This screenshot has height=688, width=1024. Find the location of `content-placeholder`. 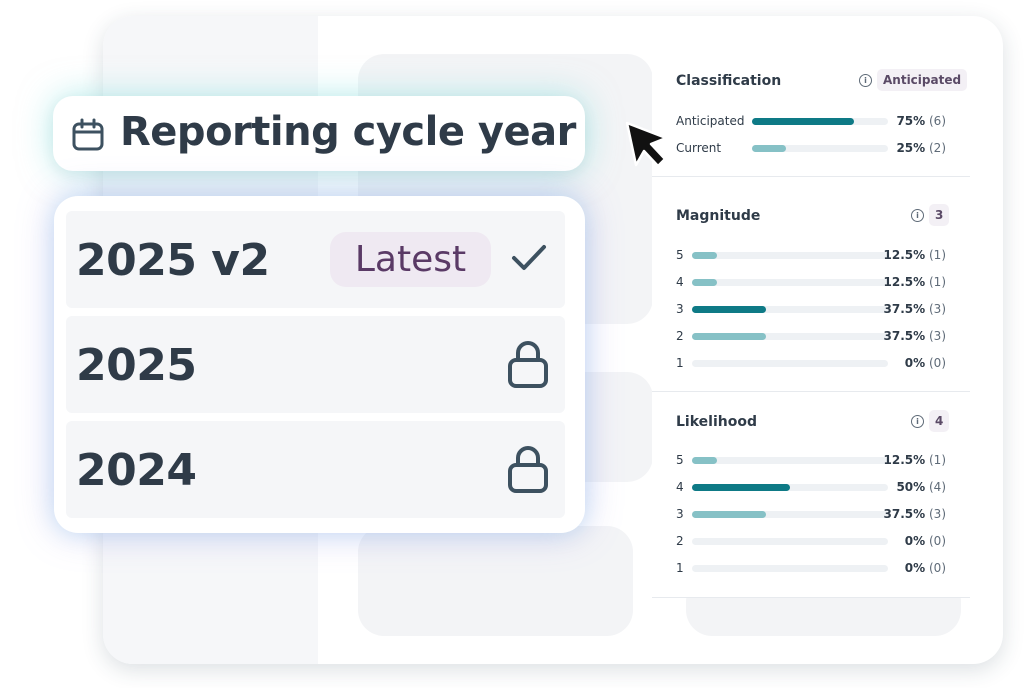

content-placeholder is located at coordinates (495, 581).